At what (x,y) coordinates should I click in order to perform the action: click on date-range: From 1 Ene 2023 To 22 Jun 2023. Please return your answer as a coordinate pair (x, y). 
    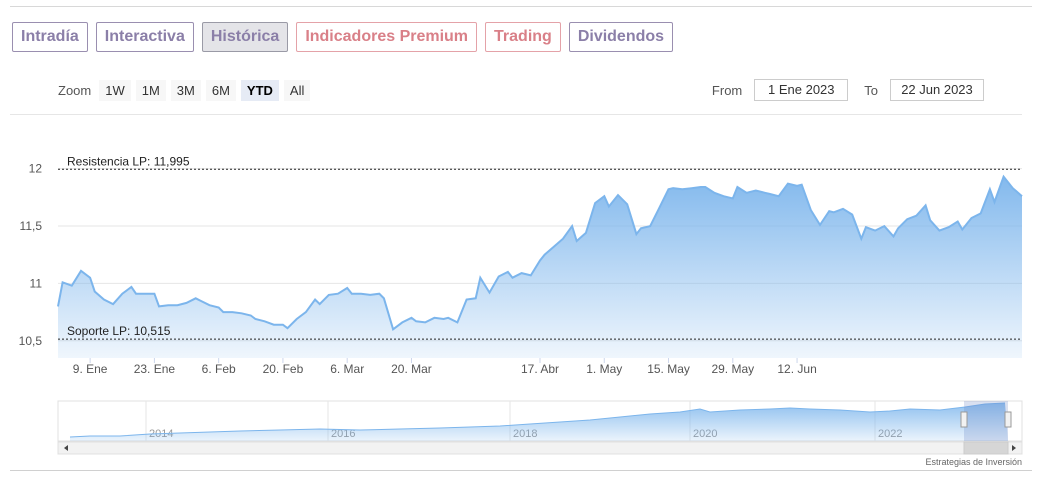
    Looking at the image, I should click on (848, 90).